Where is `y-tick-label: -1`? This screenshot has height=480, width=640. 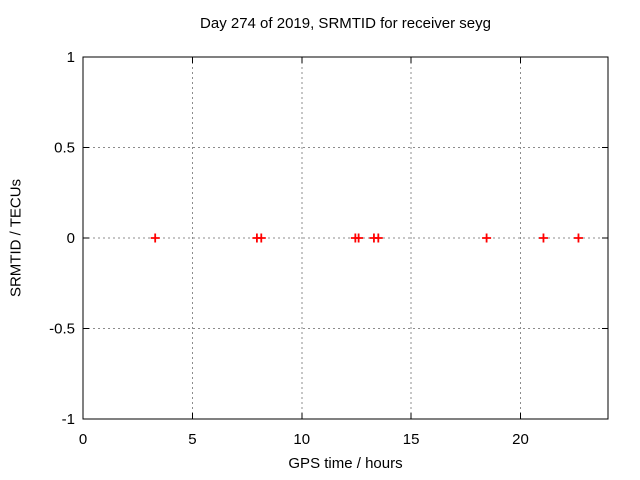
y-tick-label: -1 is located at coordinates (68, 419).